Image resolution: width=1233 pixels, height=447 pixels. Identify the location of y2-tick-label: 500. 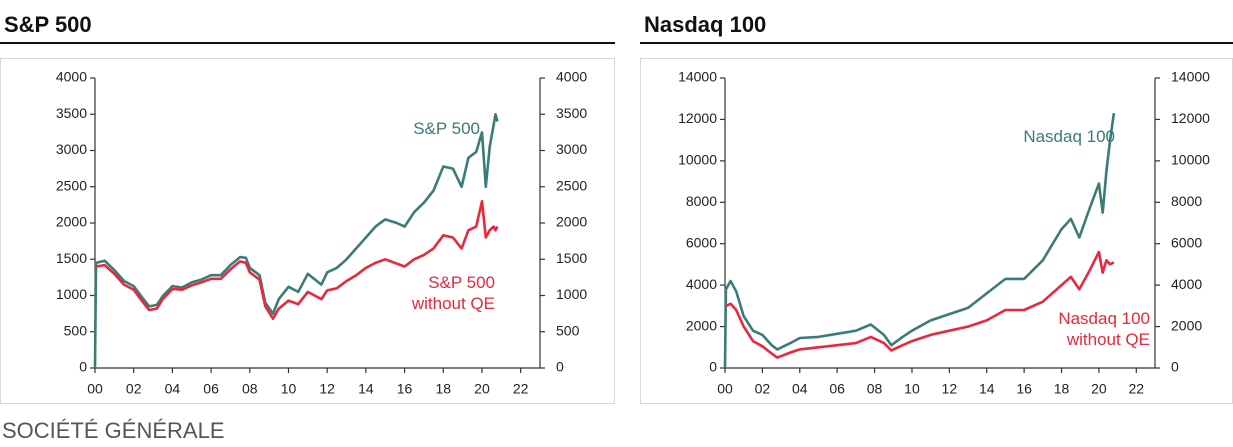
(568, 330).